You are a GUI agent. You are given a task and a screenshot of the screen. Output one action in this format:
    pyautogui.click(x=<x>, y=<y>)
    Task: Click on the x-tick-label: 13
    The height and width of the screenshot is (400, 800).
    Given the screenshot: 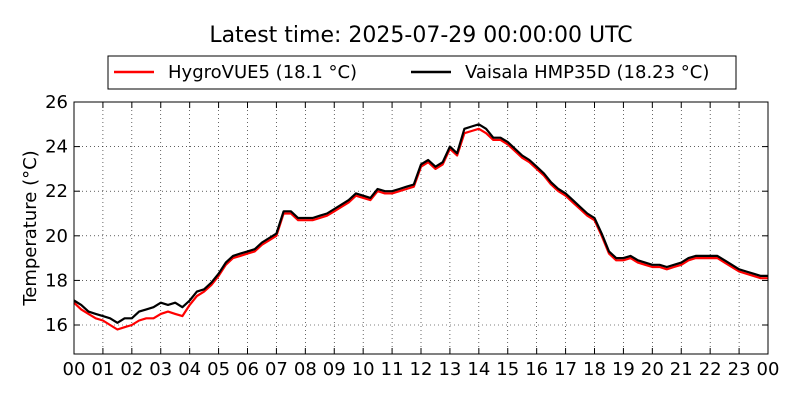 What is the action you would take?
    pyautogui.click(x=449, y=369)
    